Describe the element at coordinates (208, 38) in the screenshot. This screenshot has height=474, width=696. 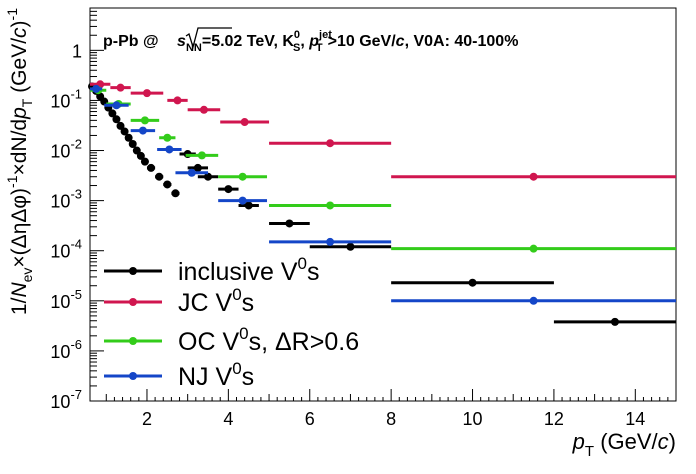
I see `sqrt-symbol` at that location.